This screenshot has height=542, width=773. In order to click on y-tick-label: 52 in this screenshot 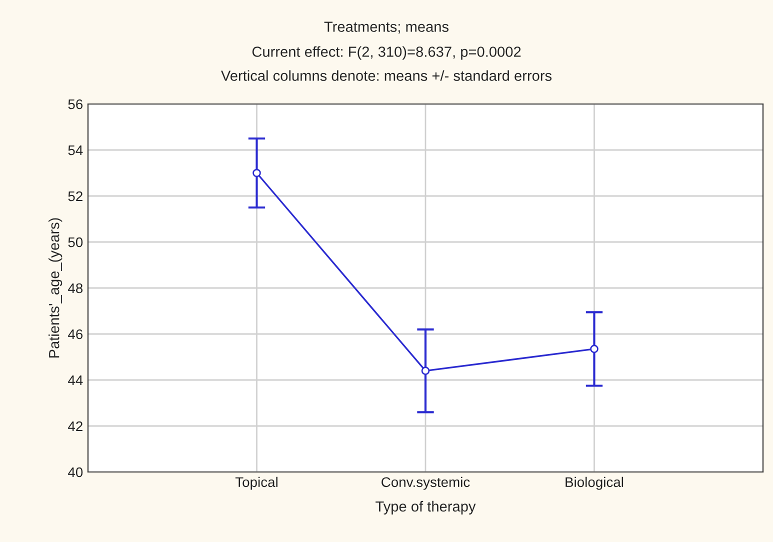, I will do `click(75, 196)`.